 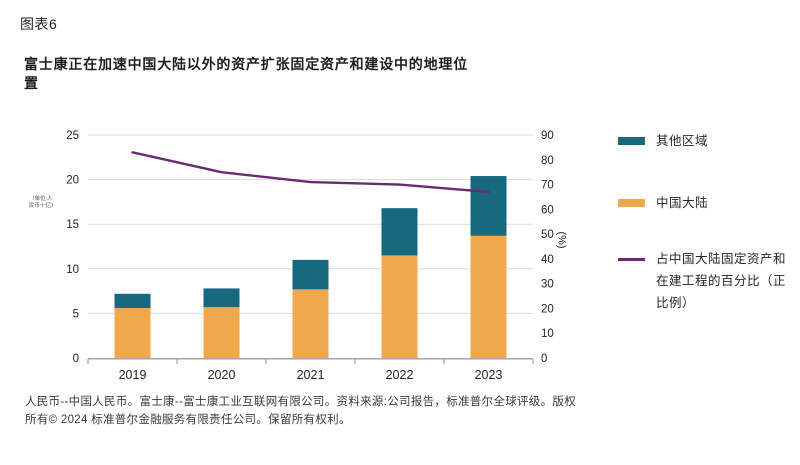 What do you see at coordinates (310, 172) in the screenshot?
I see `trend-line` at bounding box center [310, 172].